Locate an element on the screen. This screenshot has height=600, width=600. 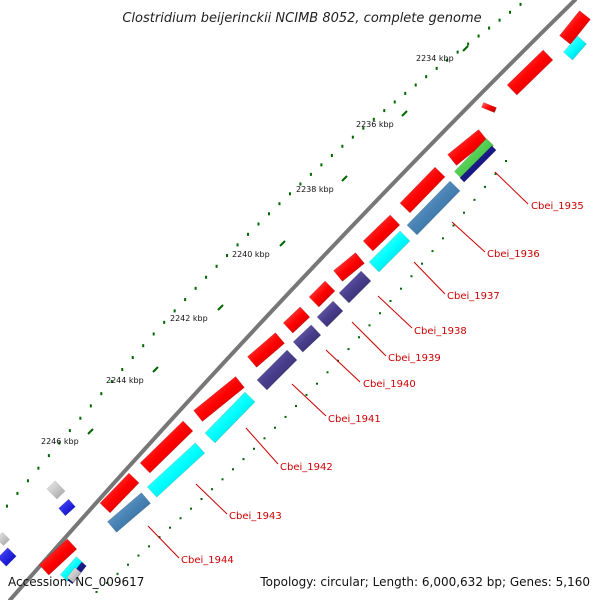
gene-label-cbei-1941: Cbei_1941 is located at coordinates (354, 419).